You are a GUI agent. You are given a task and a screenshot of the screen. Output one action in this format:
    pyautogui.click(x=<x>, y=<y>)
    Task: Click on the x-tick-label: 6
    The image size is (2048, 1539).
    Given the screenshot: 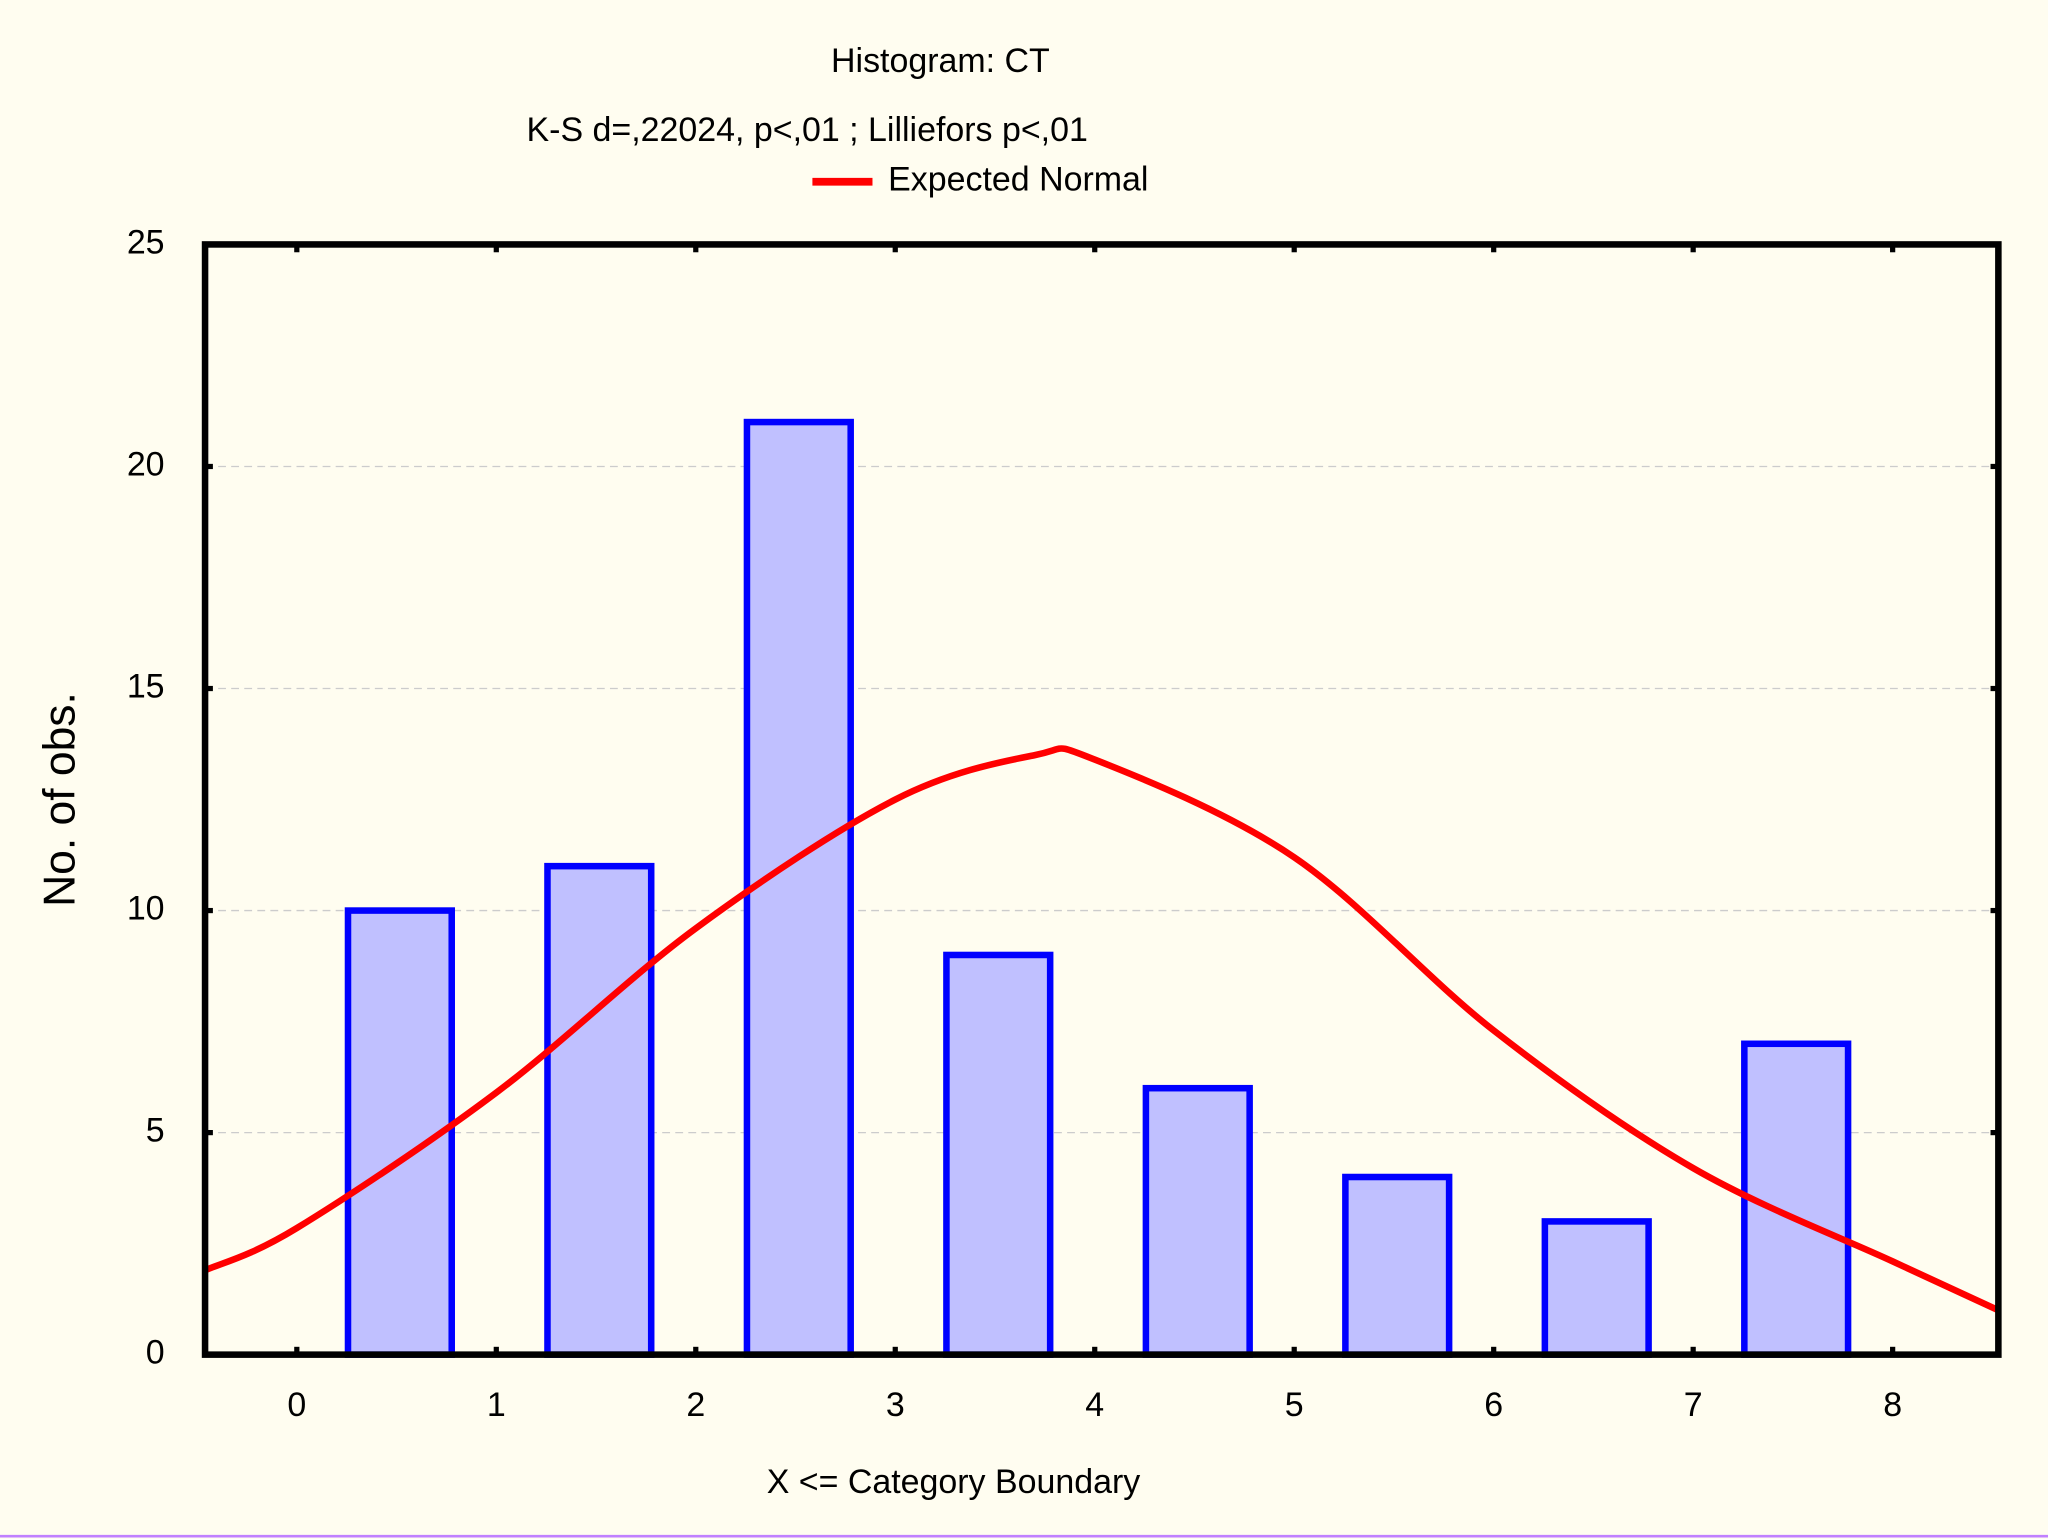 What is the action you would take?
    pyautogui.click(x=1493, y=1405)
    